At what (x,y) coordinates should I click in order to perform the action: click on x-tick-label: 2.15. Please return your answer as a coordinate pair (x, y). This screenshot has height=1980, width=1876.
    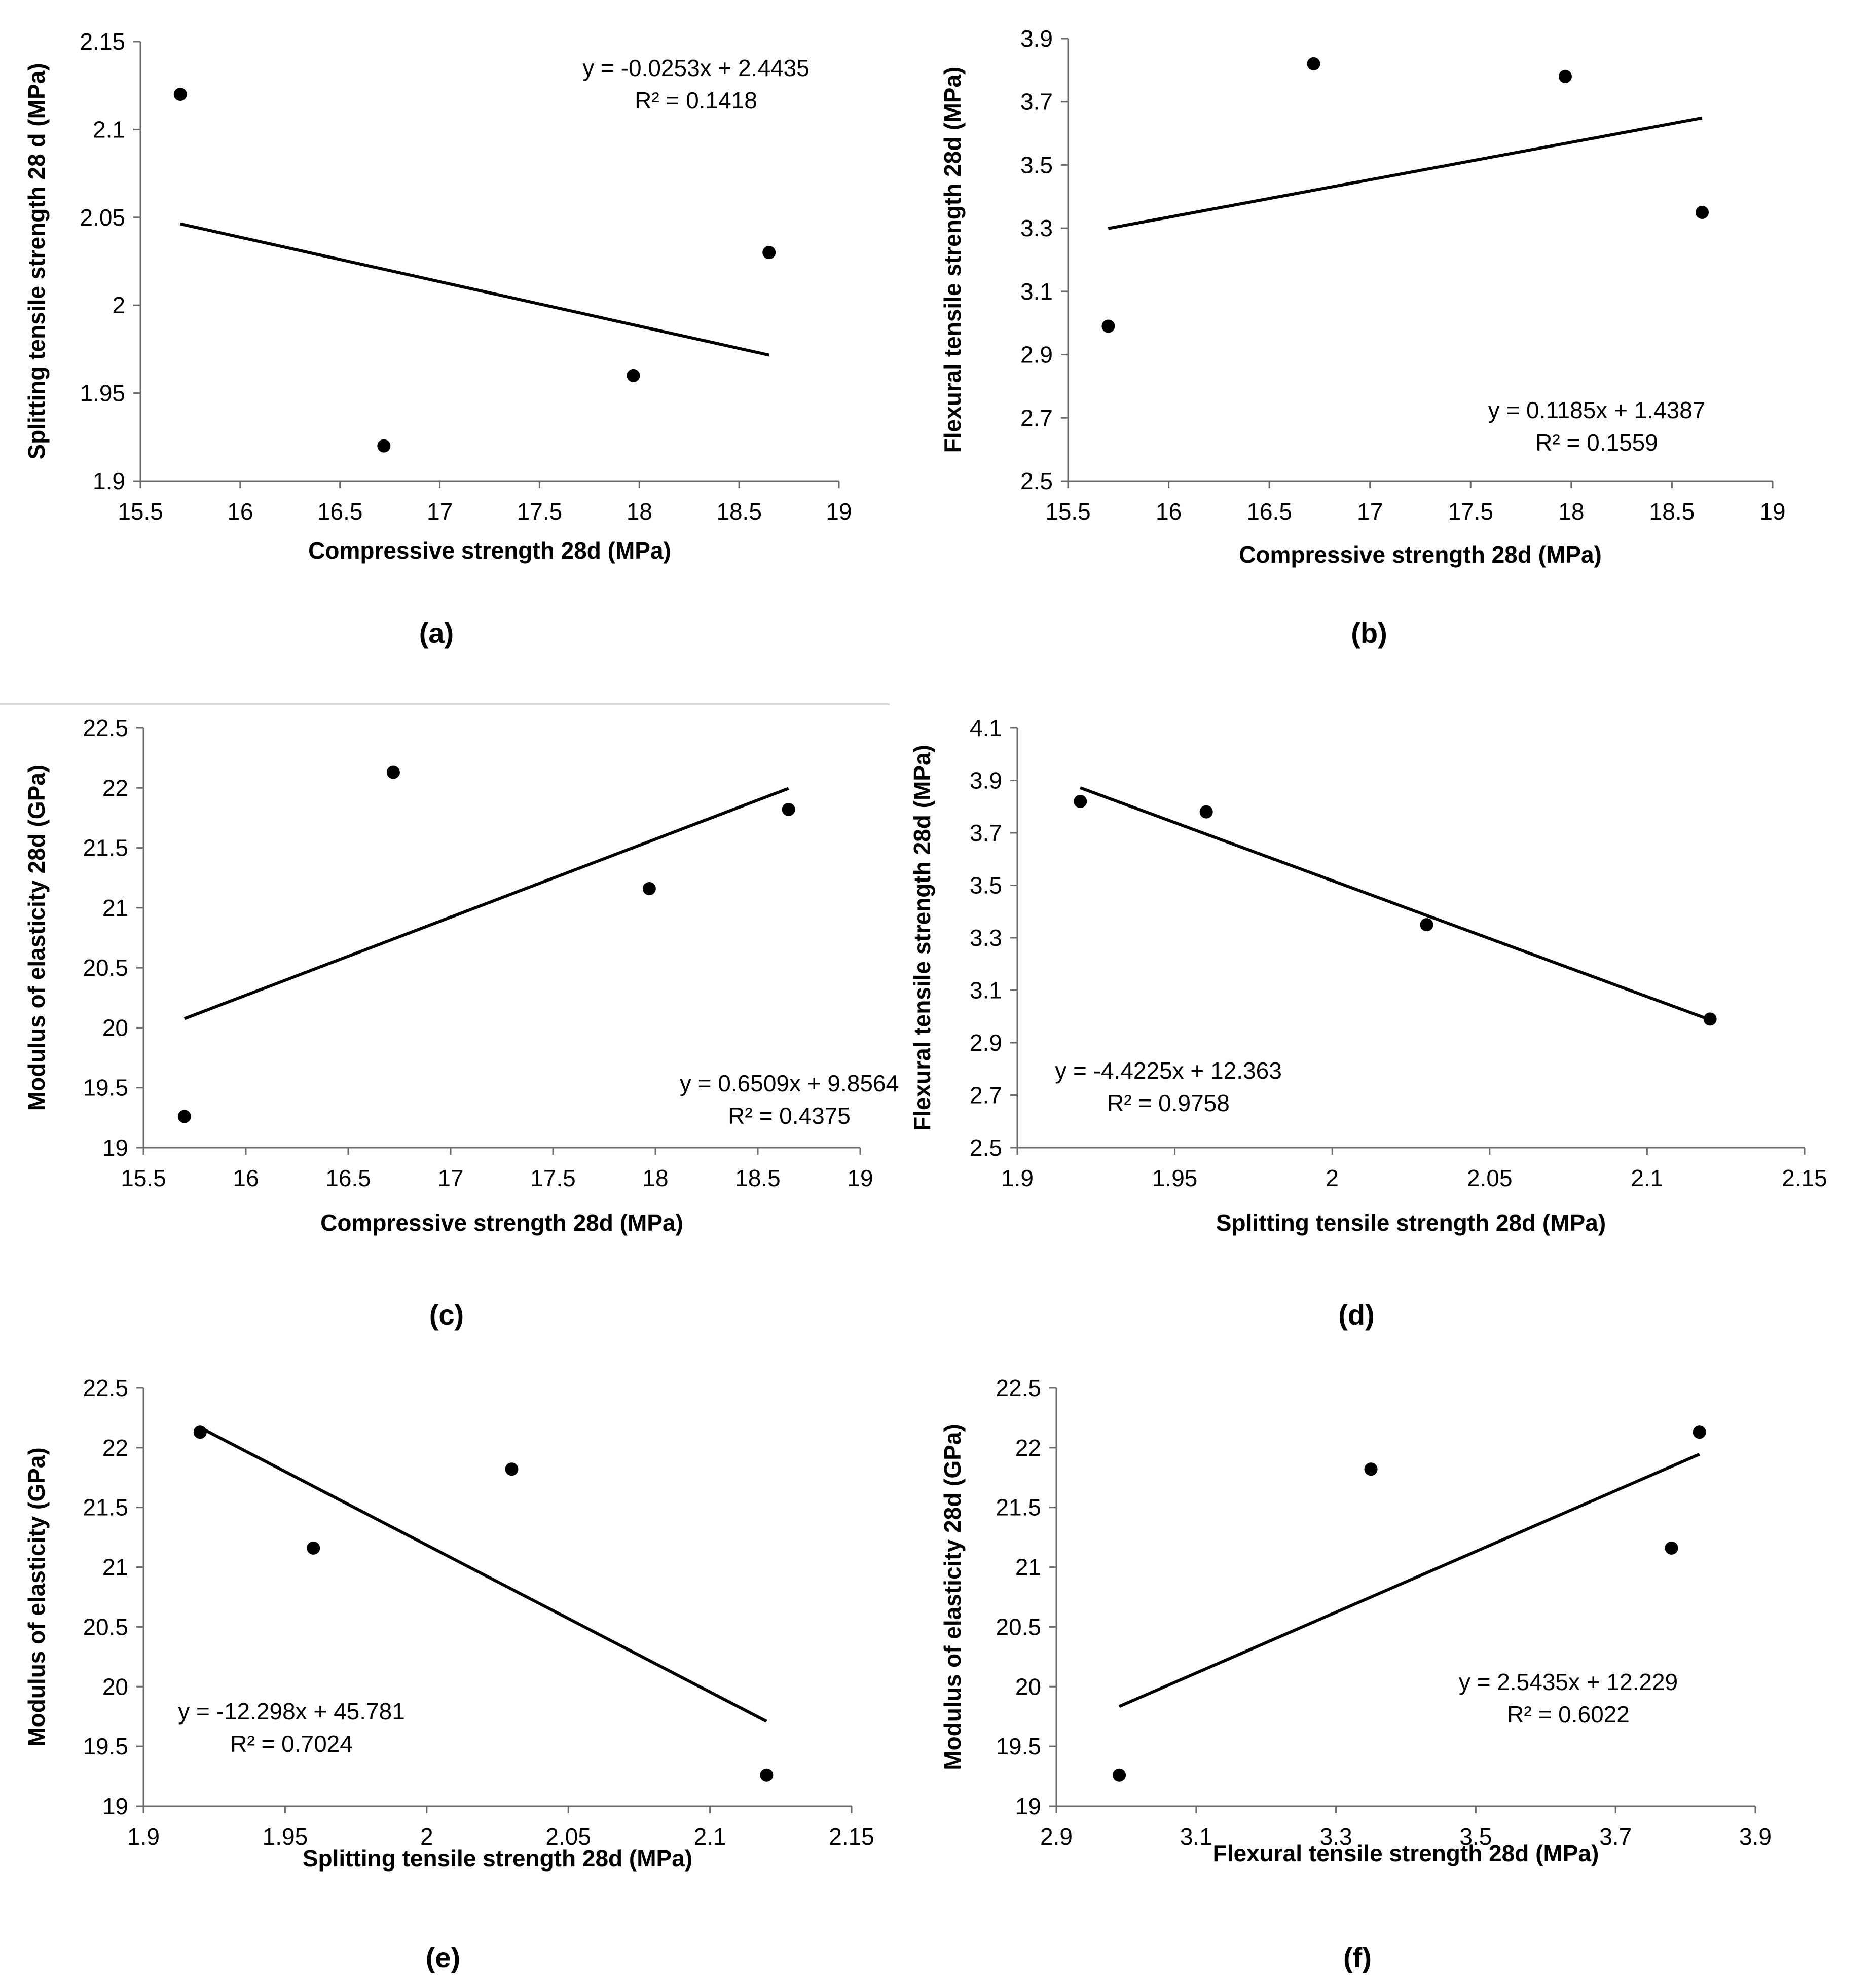
    Looking at the image, I should click on (1804, 1178).